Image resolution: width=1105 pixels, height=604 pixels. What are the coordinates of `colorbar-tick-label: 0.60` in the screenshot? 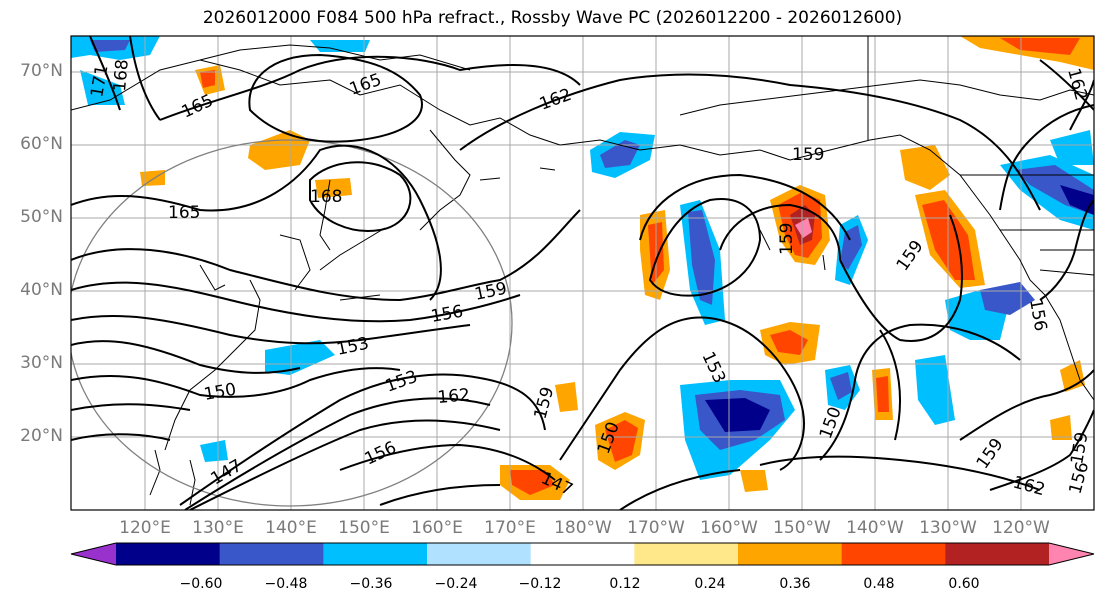 It's located at (964, 584).